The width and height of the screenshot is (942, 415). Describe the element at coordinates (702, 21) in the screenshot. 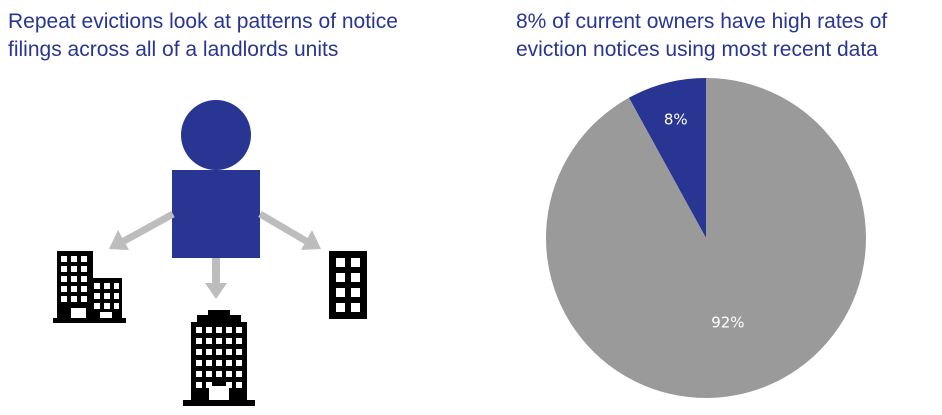

I see `pie-title-line-1: 8% of current owners have high rates of` at that location.